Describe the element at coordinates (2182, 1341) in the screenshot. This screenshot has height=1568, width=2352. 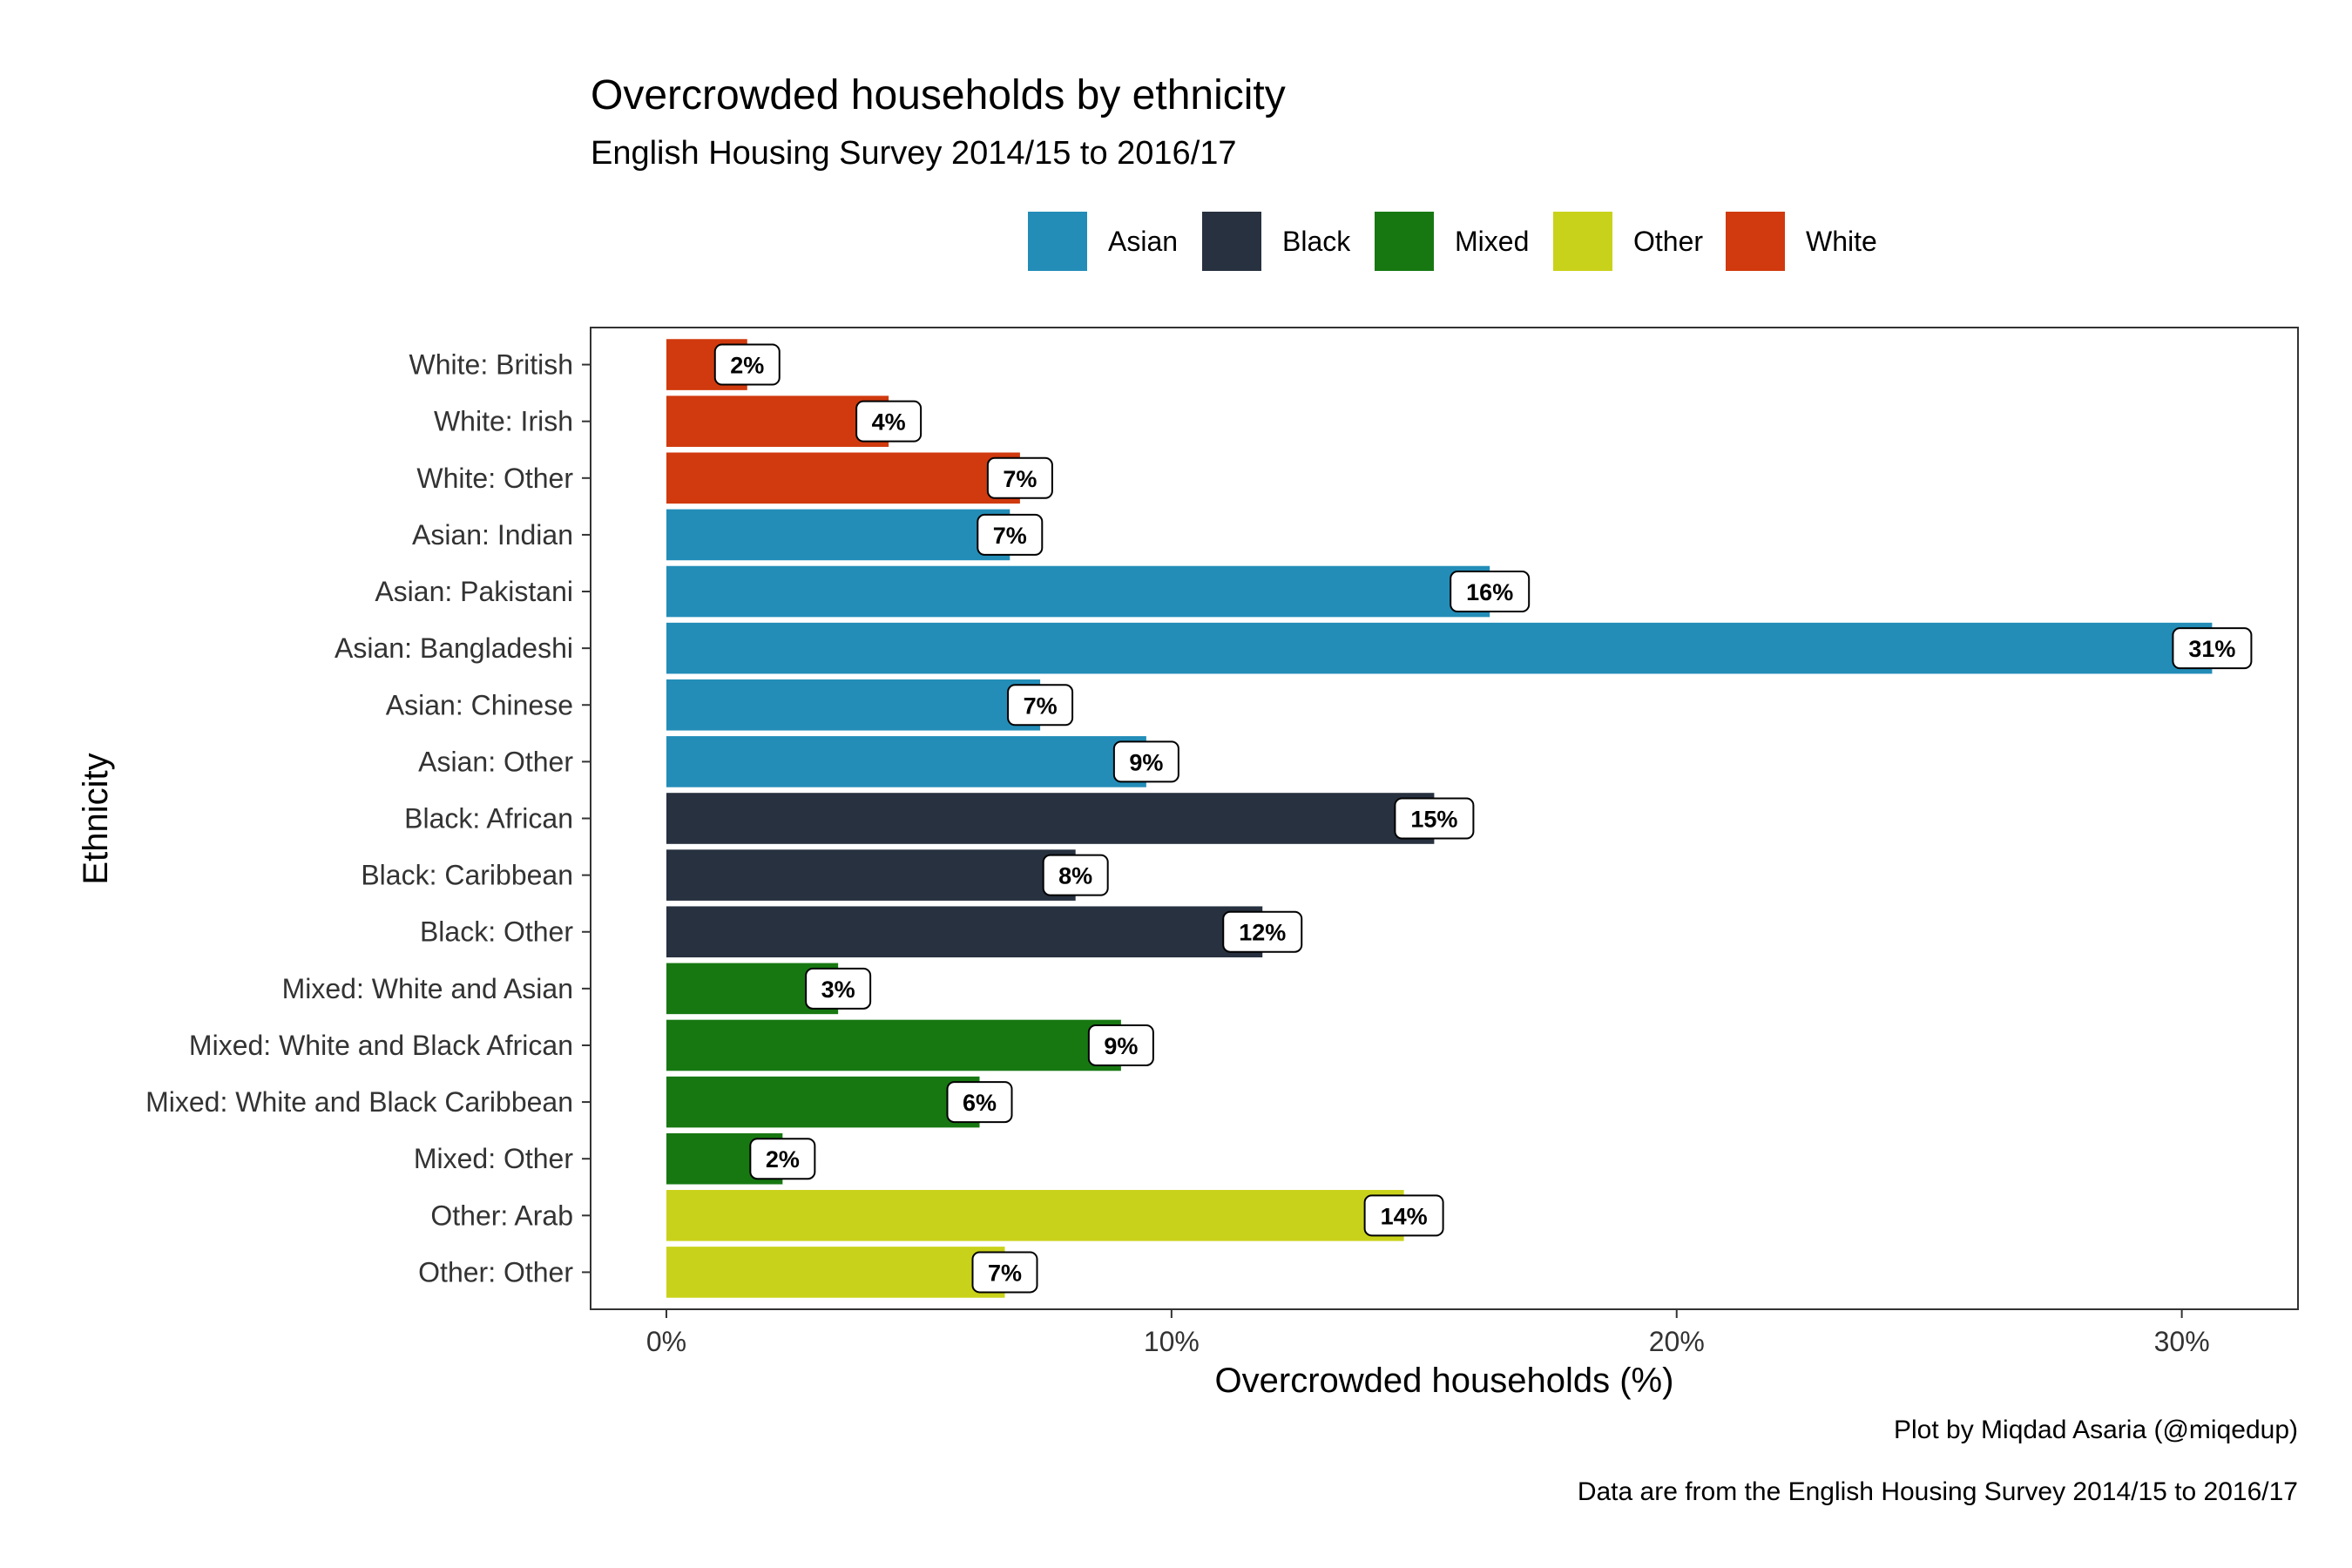
I see `x-tick-label: 30%` at that location.